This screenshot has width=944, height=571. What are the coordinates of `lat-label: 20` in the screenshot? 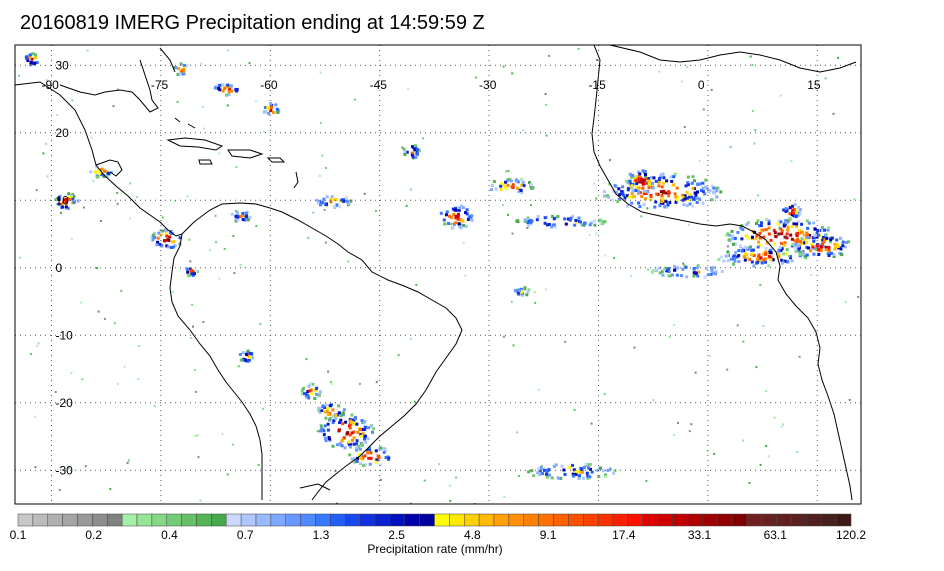 It's located at (62, 133).